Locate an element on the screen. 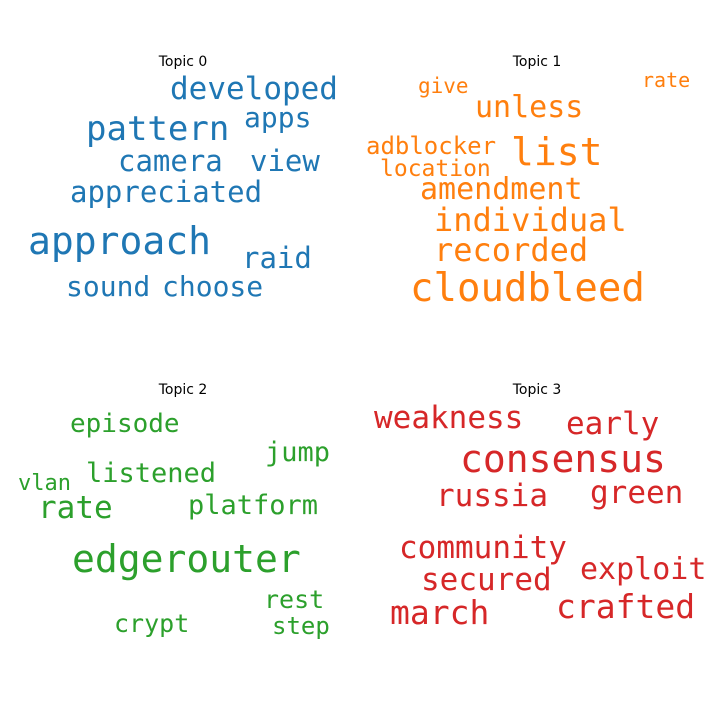  word-secured: secured is located at coordinates (486, 580).